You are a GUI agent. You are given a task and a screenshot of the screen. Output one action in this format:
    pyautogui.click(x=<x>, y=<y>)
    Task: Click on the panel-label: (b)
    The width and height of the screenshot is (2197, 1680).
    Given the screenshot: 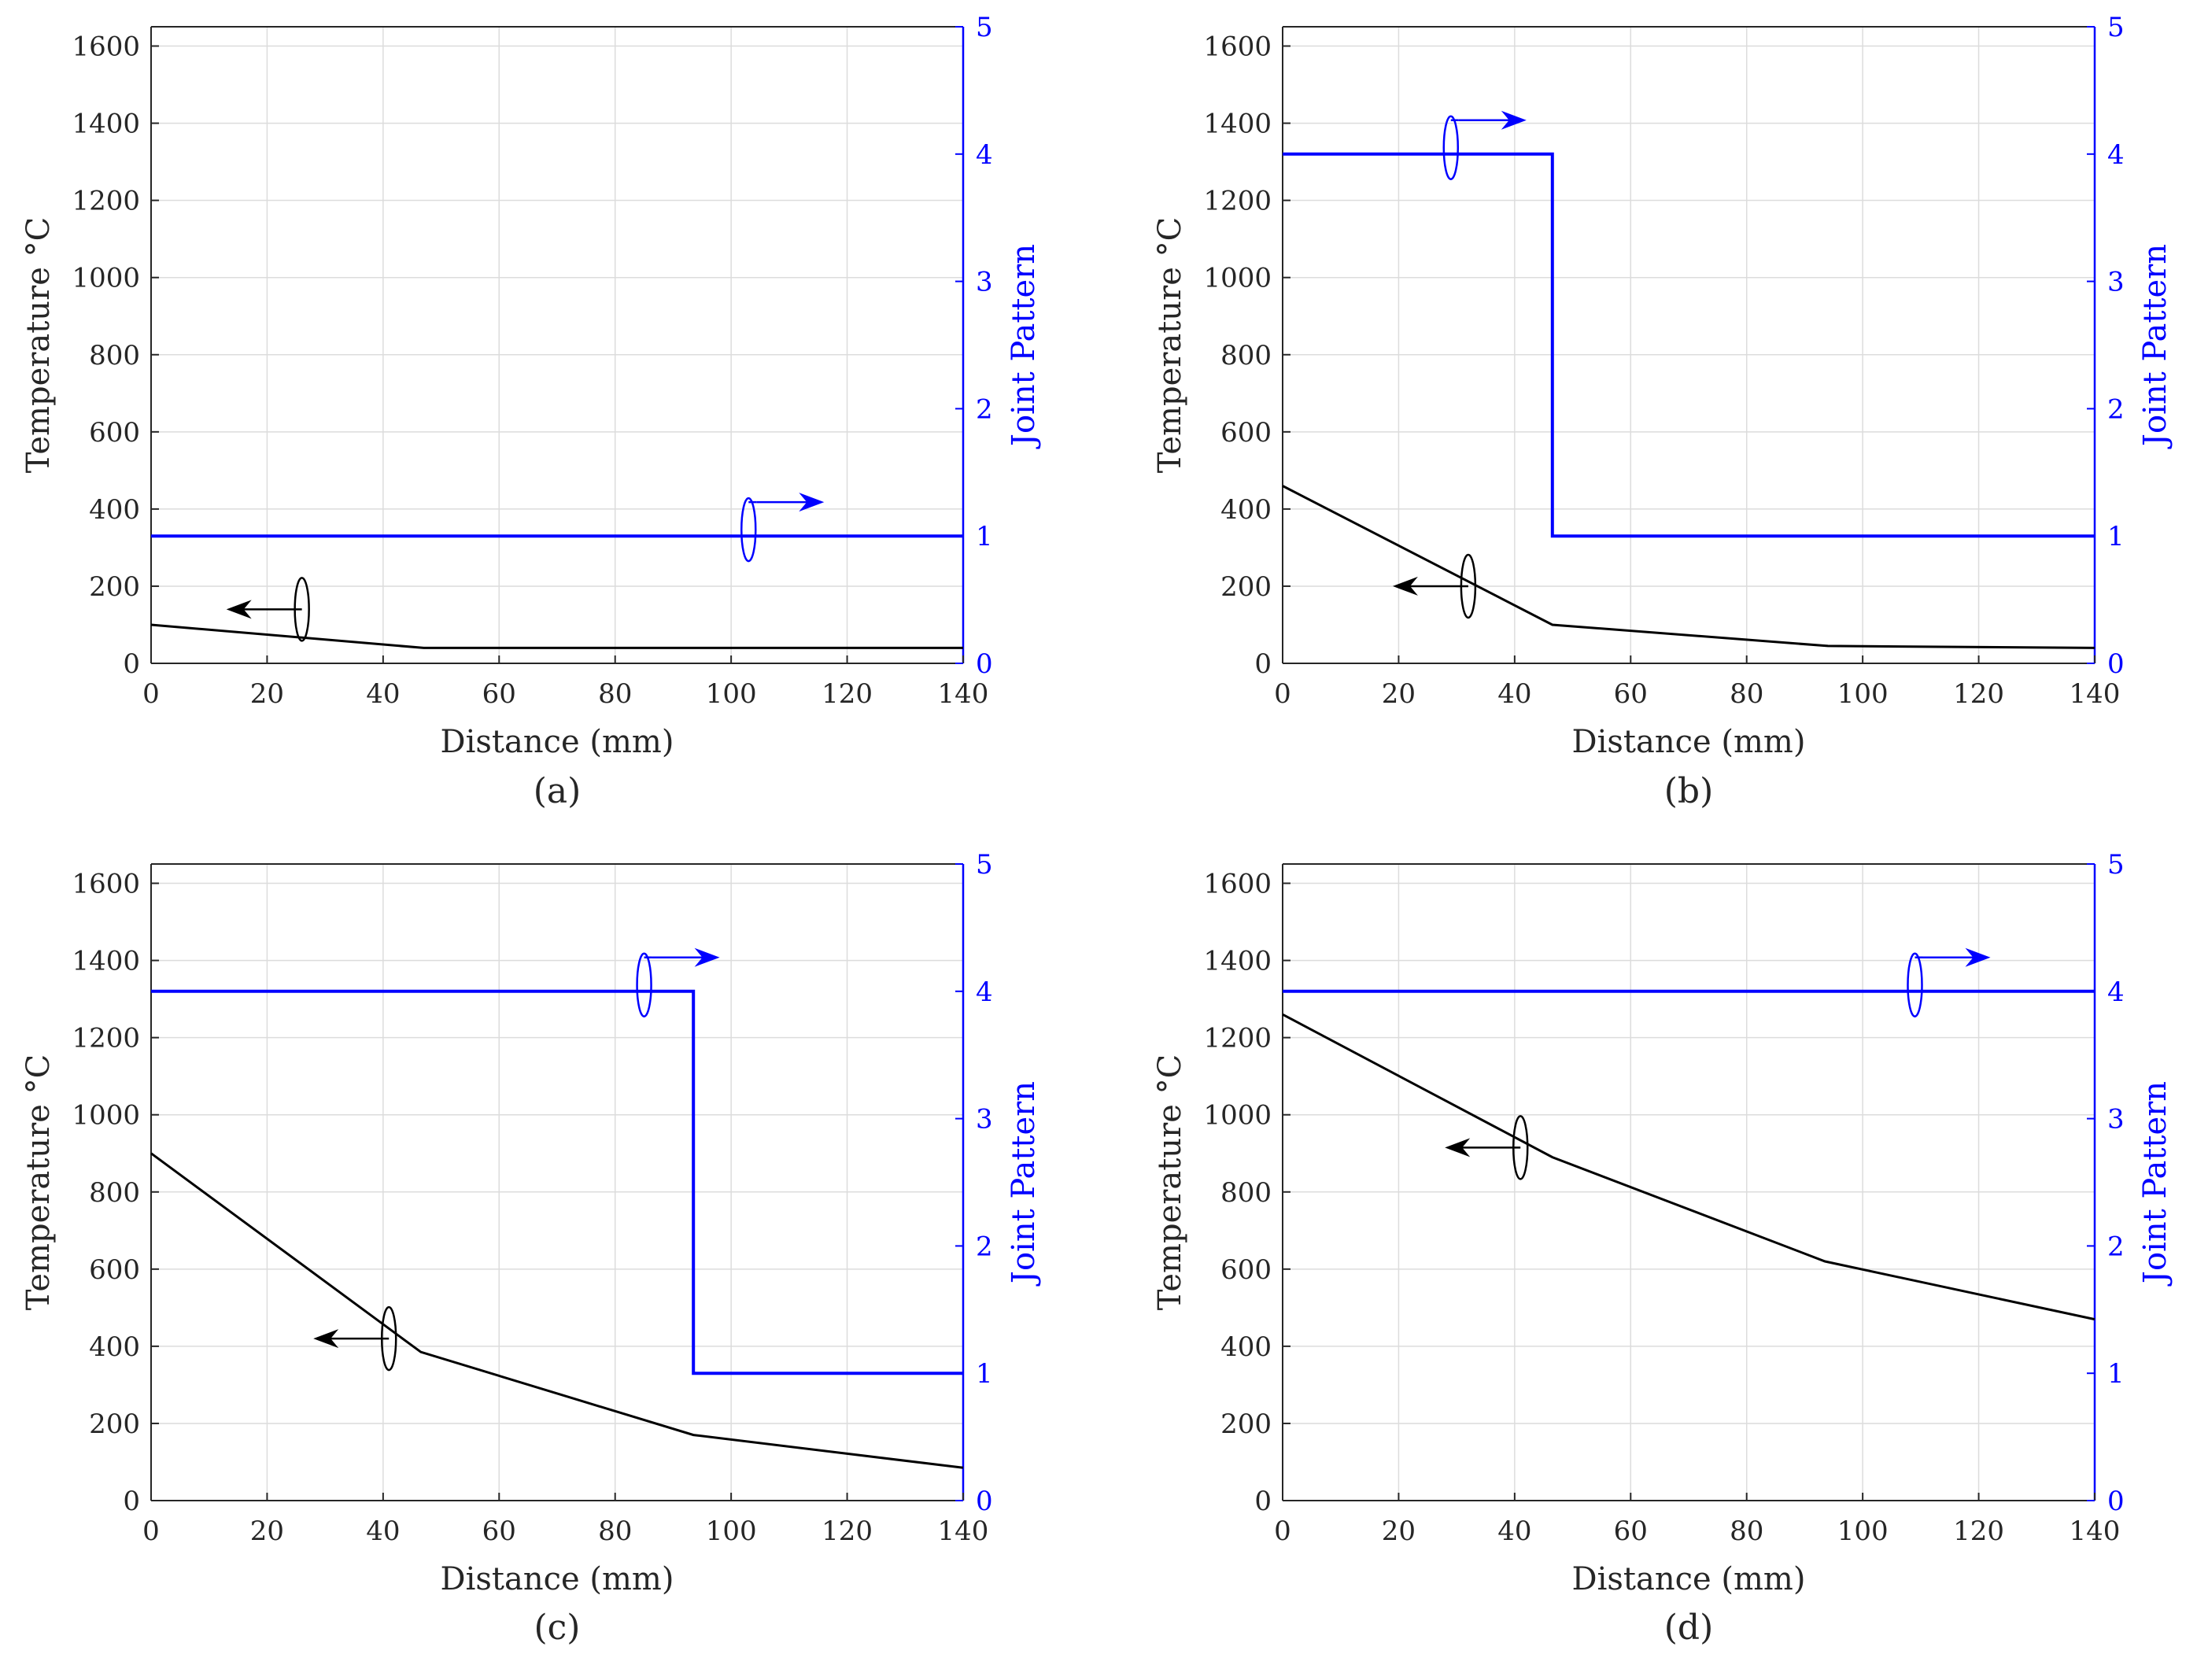 What is the action you would take?
    pyautogui.click(x=1689, y=791)
    